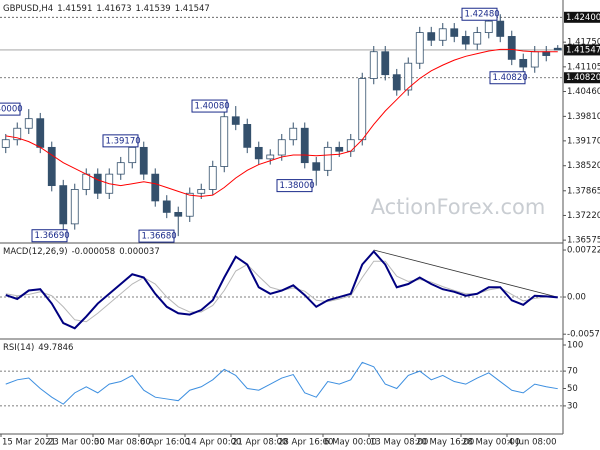  What do you see at coordinates (583, 43) in the screenshot?
I see `y-tick-label: 1.41750` at bounding box center [583, 43].